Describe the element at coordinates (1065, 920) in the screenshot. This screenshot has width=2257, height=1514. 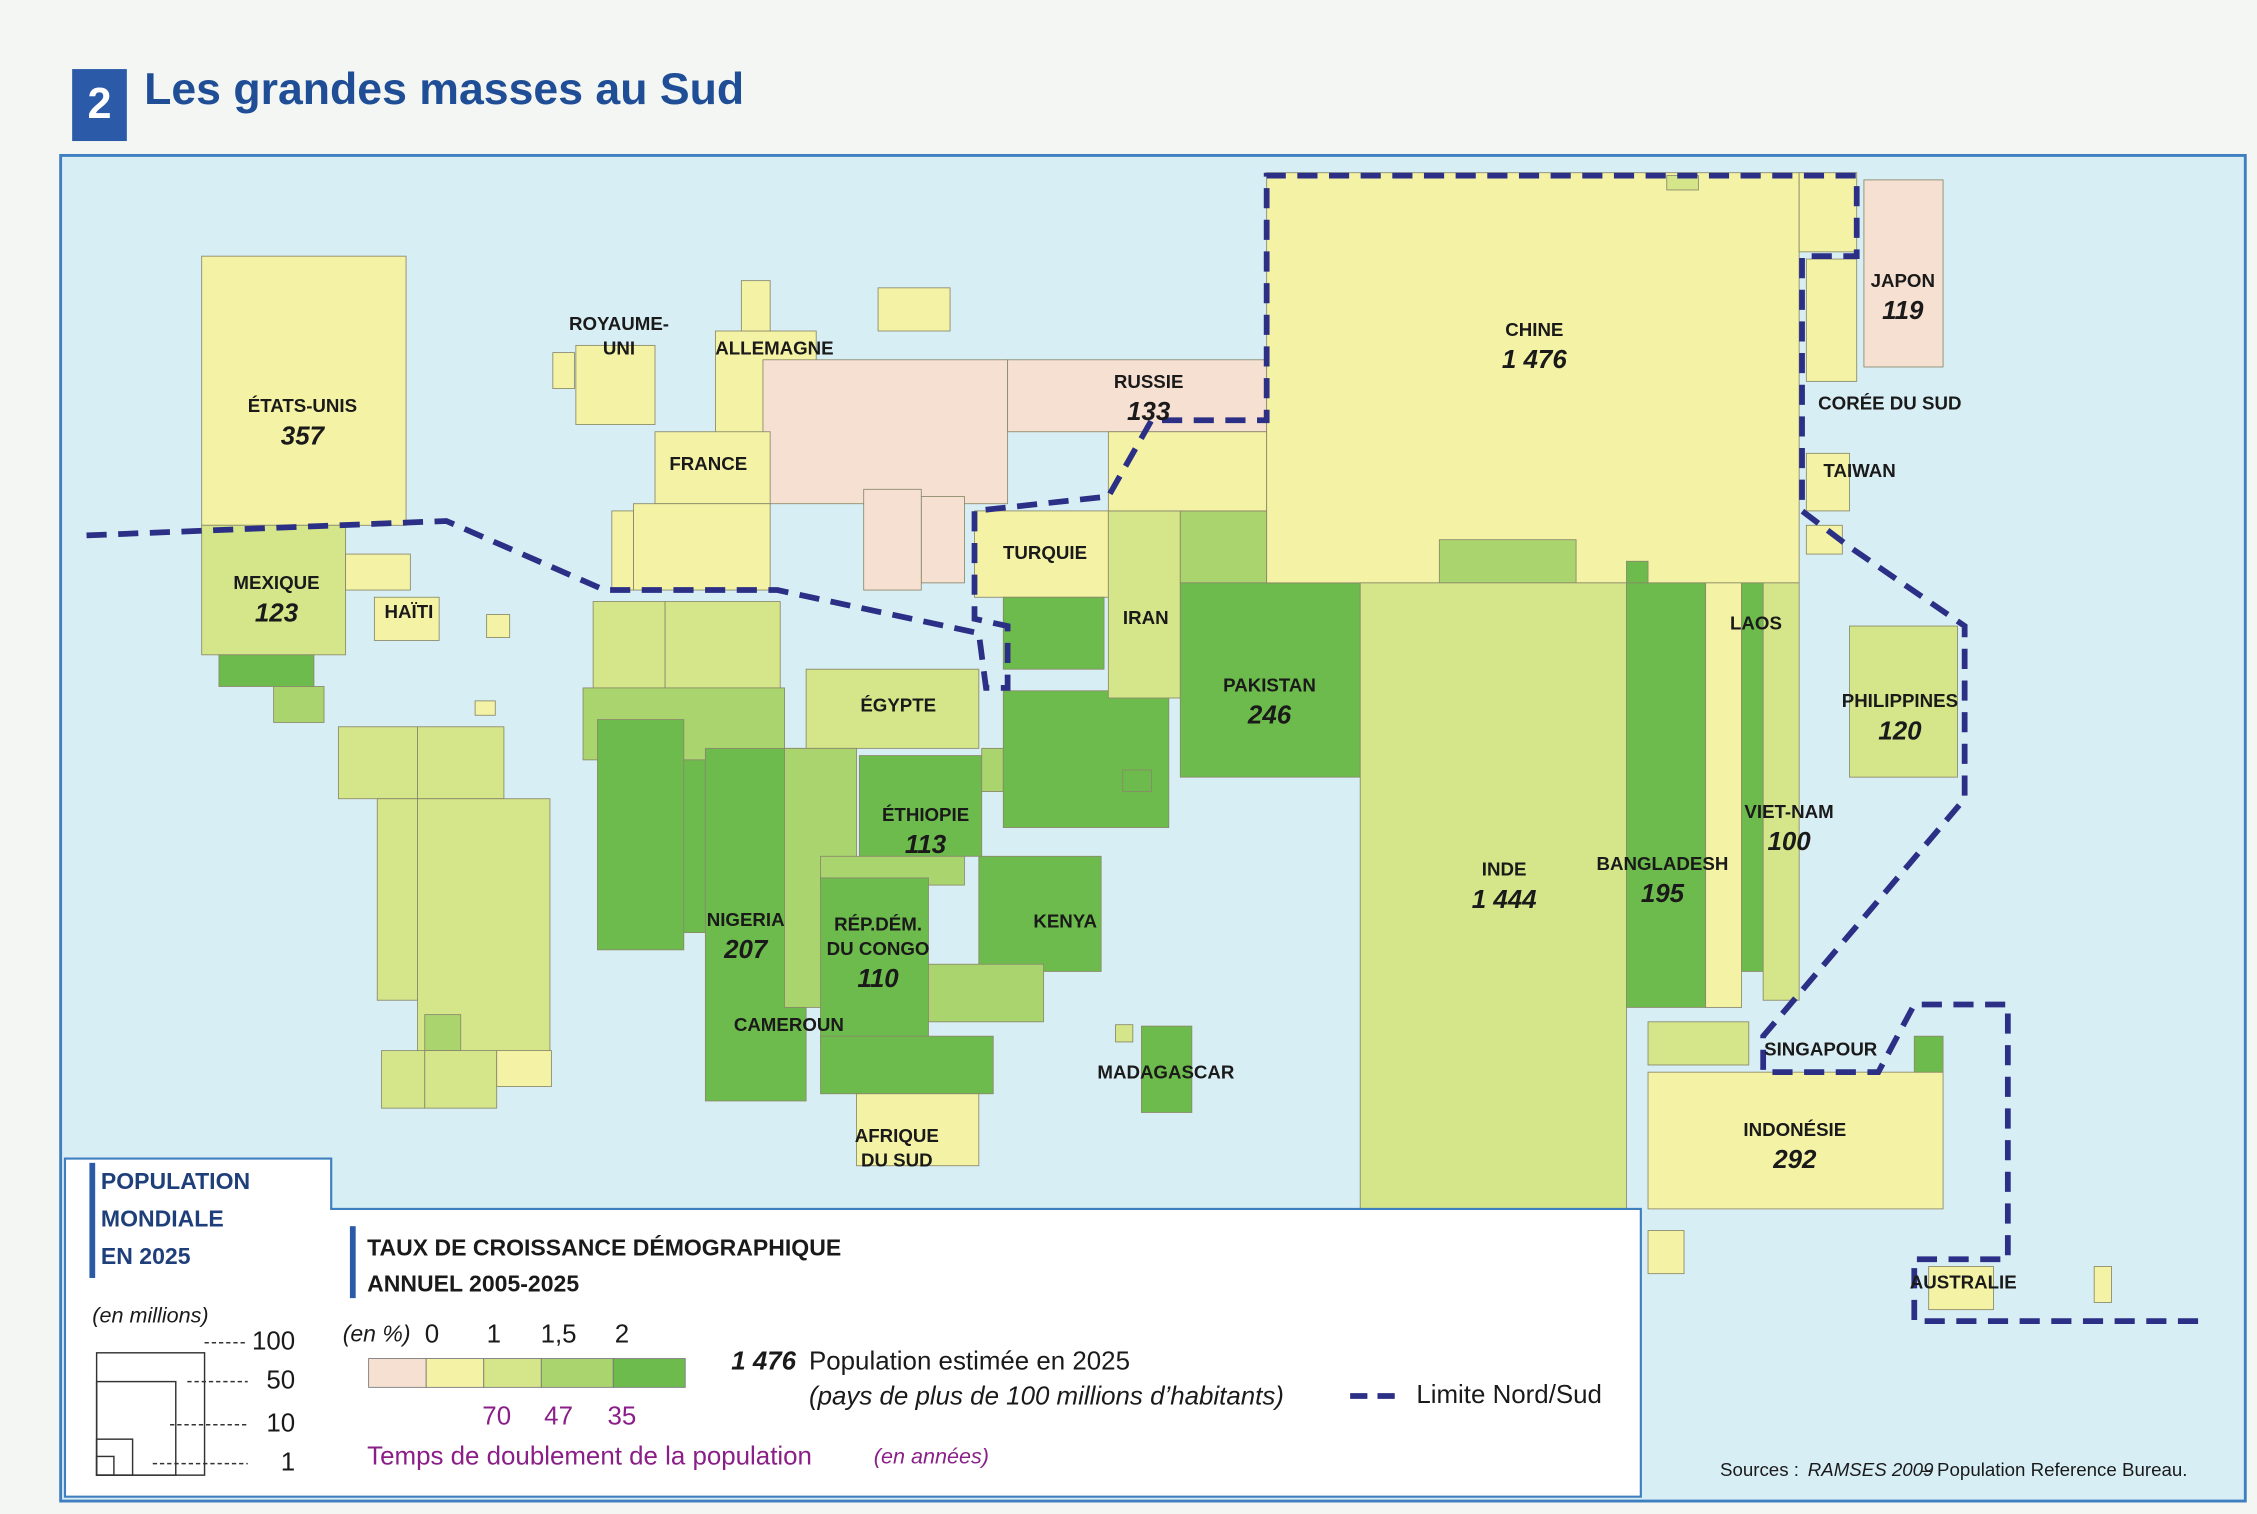
I see `country-name: KENYA` at that location.